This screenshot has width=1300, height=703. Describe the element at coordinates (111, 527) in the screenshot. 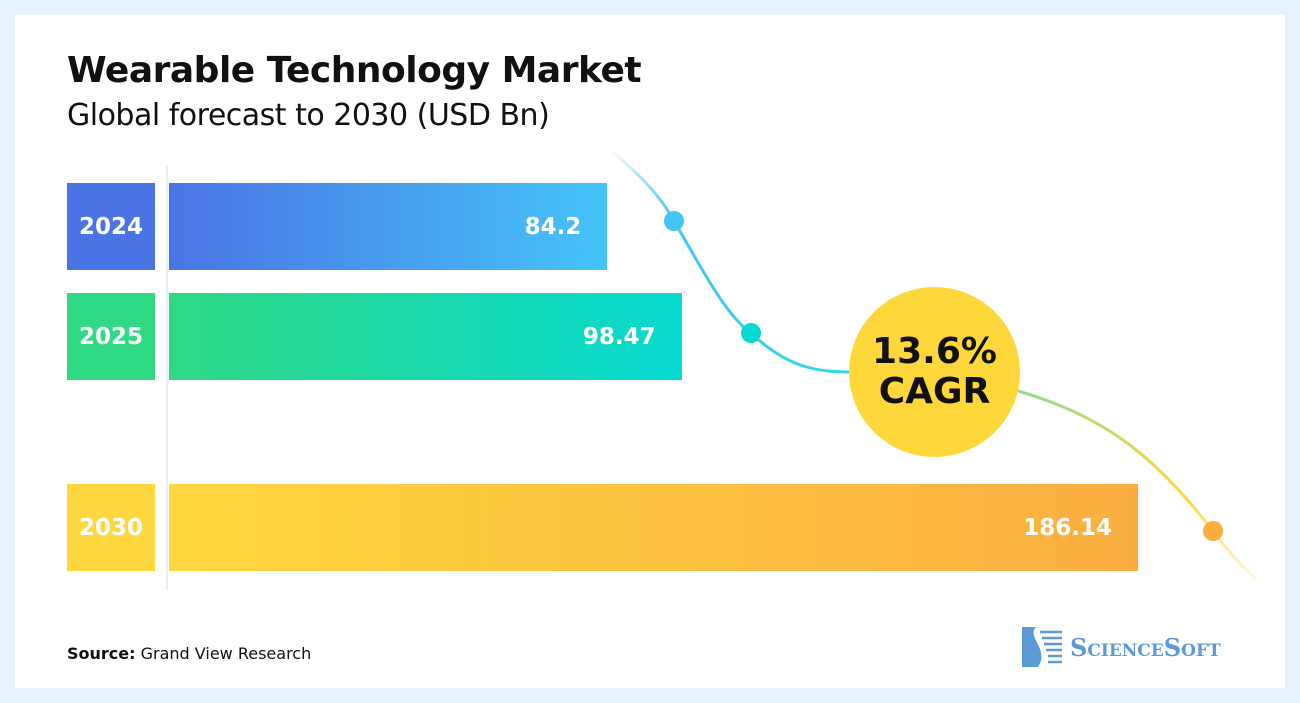

I see `category-label-2030: 2030` at that location.